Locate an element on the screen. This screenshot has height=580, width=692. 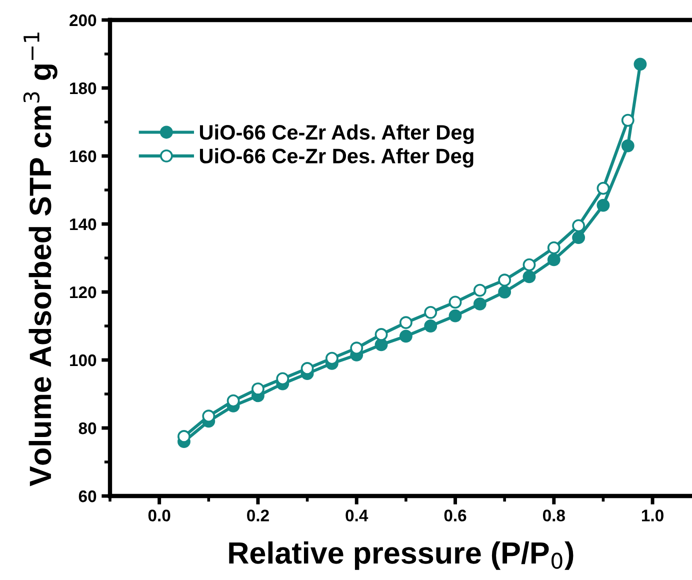
legend-label: UiO-66 Ce-Zr Des. After Deg is located at coordinates (337, 158).